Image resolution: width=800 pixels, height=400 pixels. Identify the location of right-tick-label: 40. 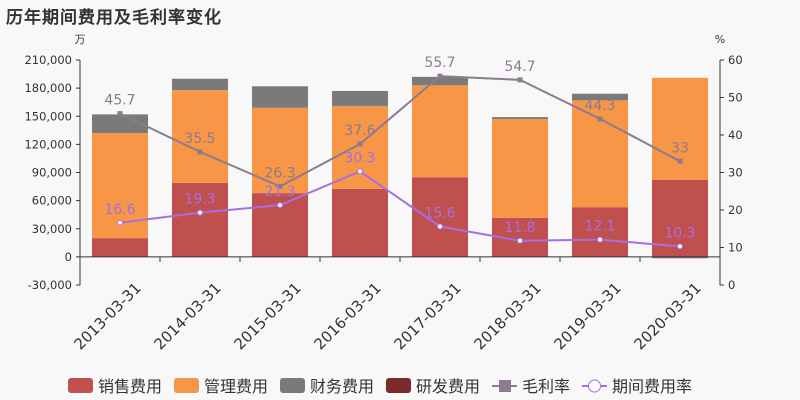
(735, 135).